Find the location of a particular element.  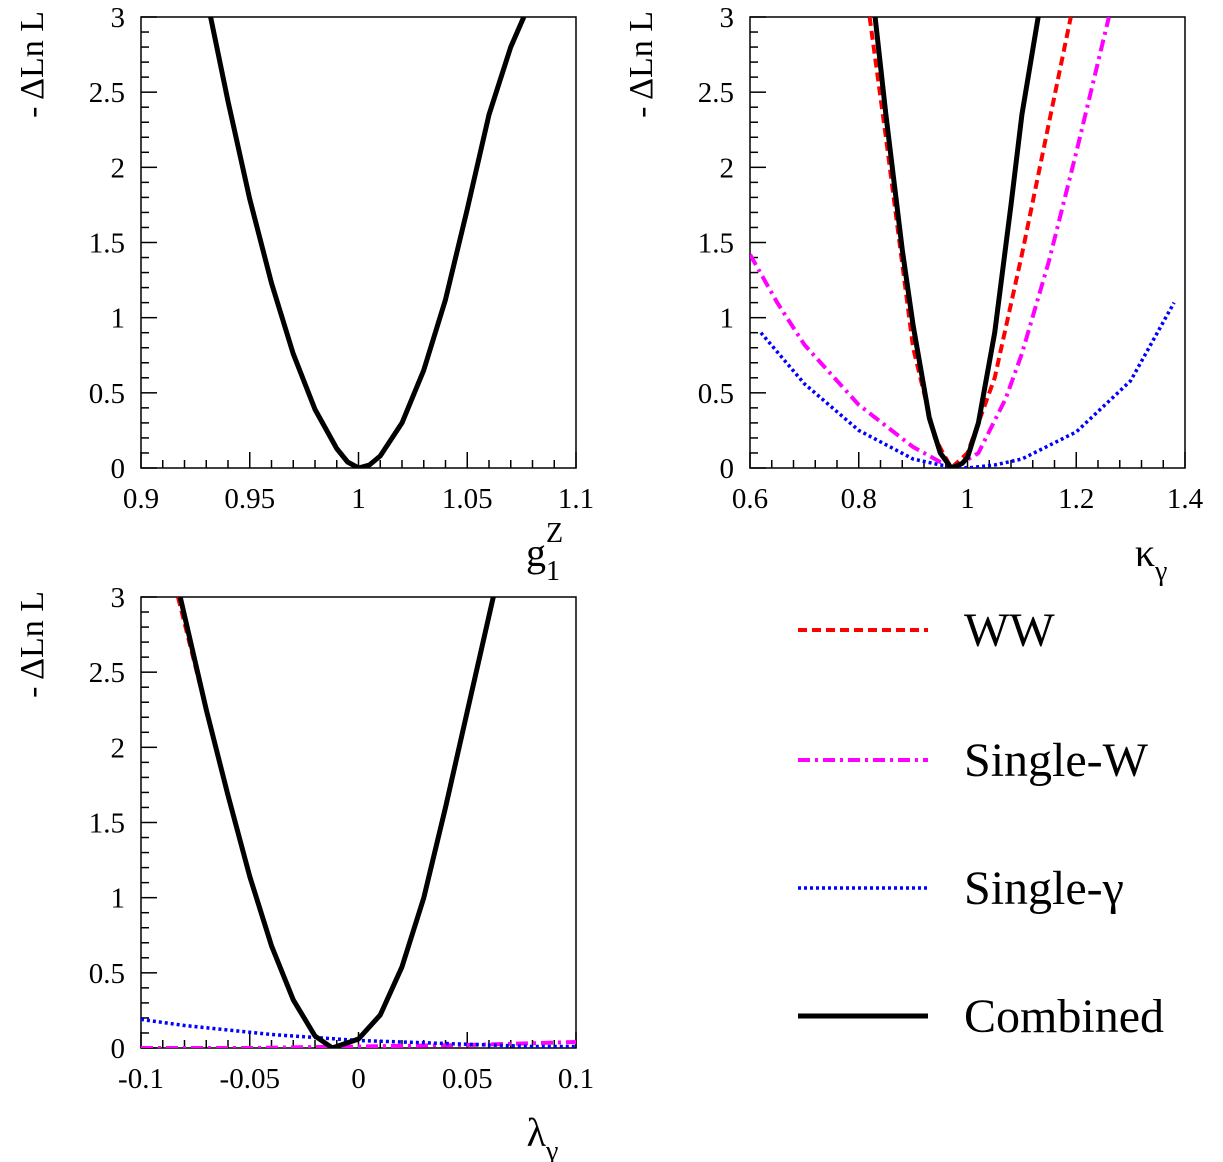

x-tick-label: 0.05 is located at coordinates (467, 1079).